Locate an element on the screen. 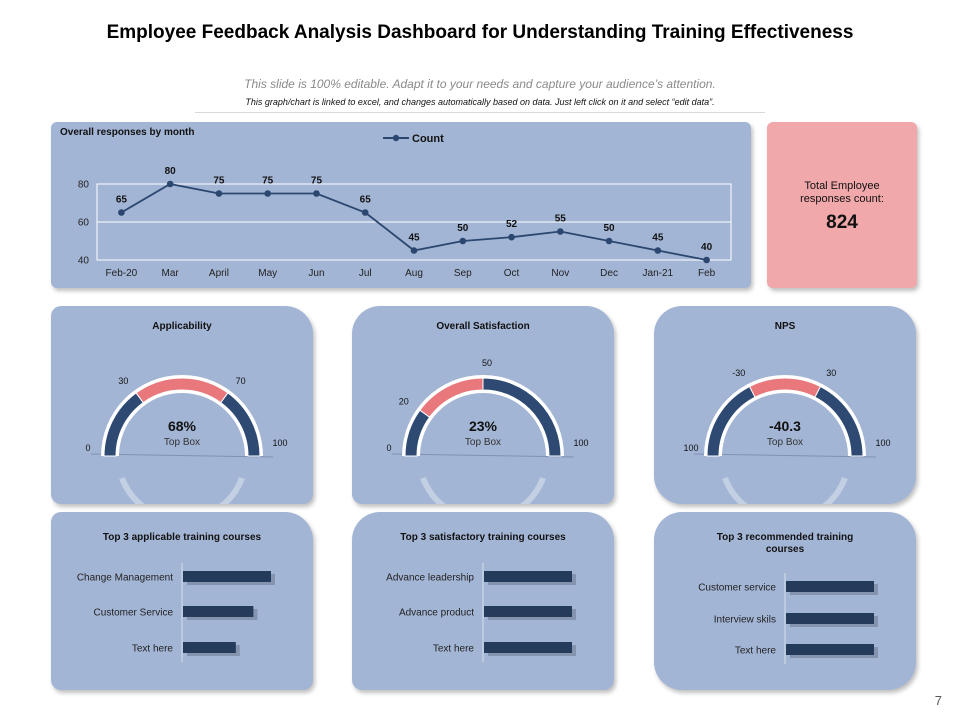 This screenshot has width=960, height=720. bar-label-interview-skils: Interview skils is located at coordinates (745, 620).